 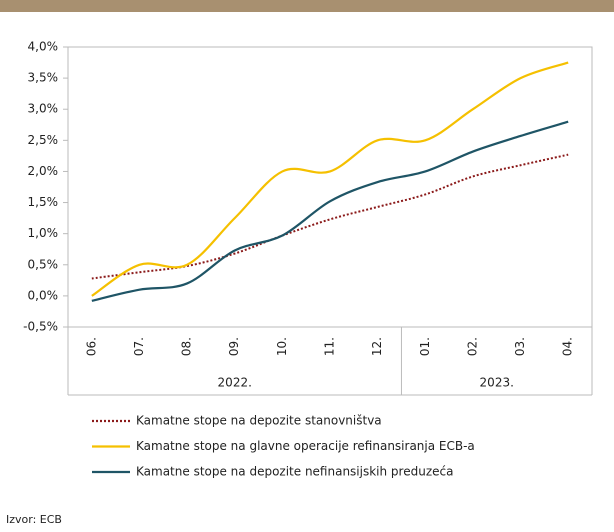 I want to click on y-tick-label: 0,5%, so click(x=43, y=264).